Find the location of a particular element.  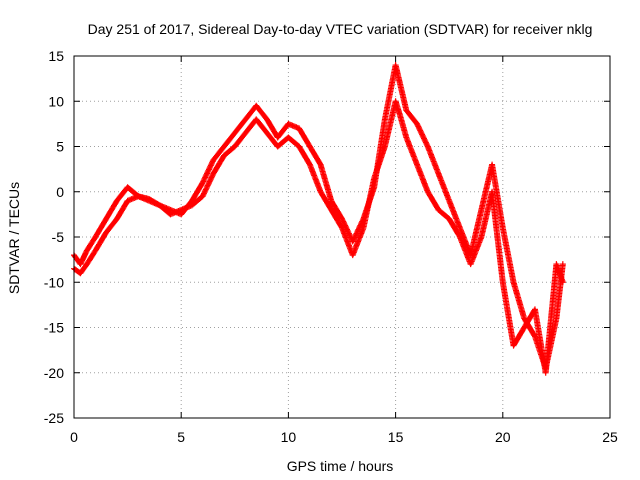

y-tick-label: 10 is located at coordinates (56, 101).